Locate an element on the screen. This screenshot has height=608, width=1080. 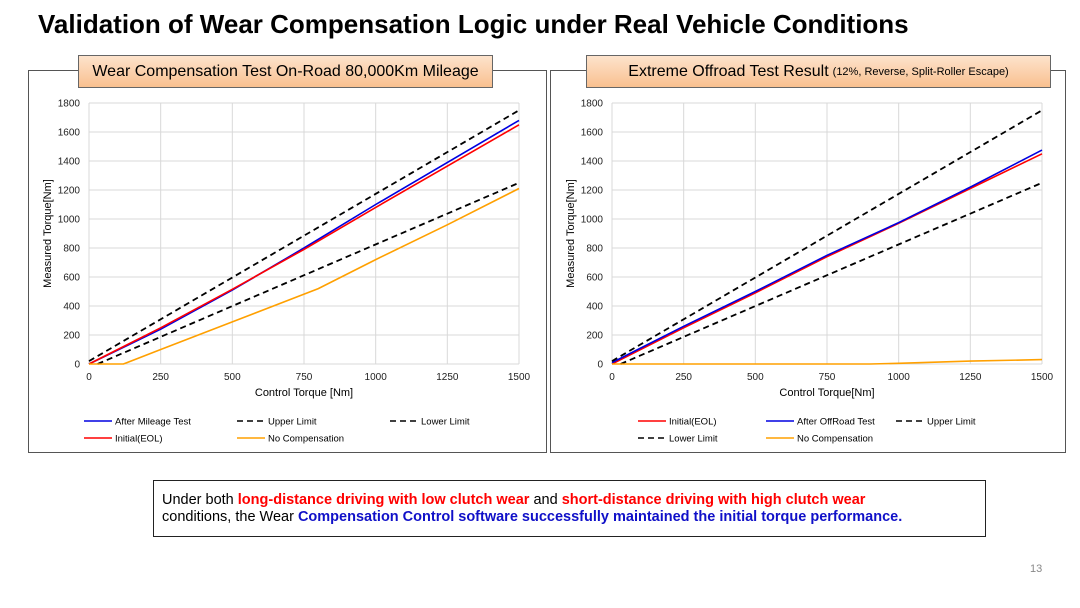
series-line-after-offroad-test is located at coordinates (827, 256).